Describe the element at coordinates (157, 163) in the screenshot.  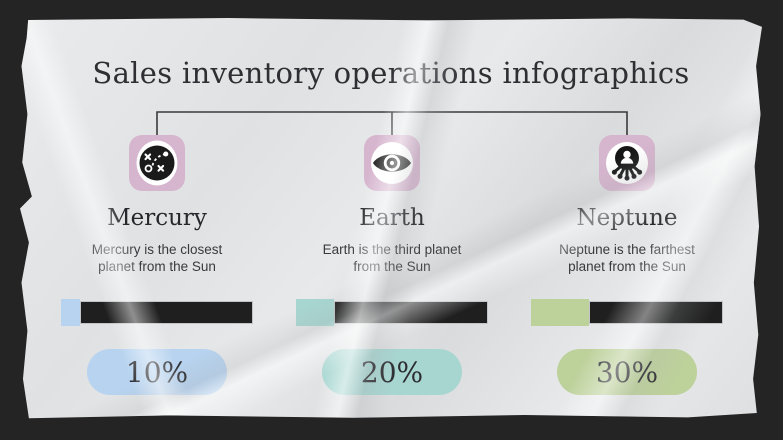
I see `strategy-icon` at that location.